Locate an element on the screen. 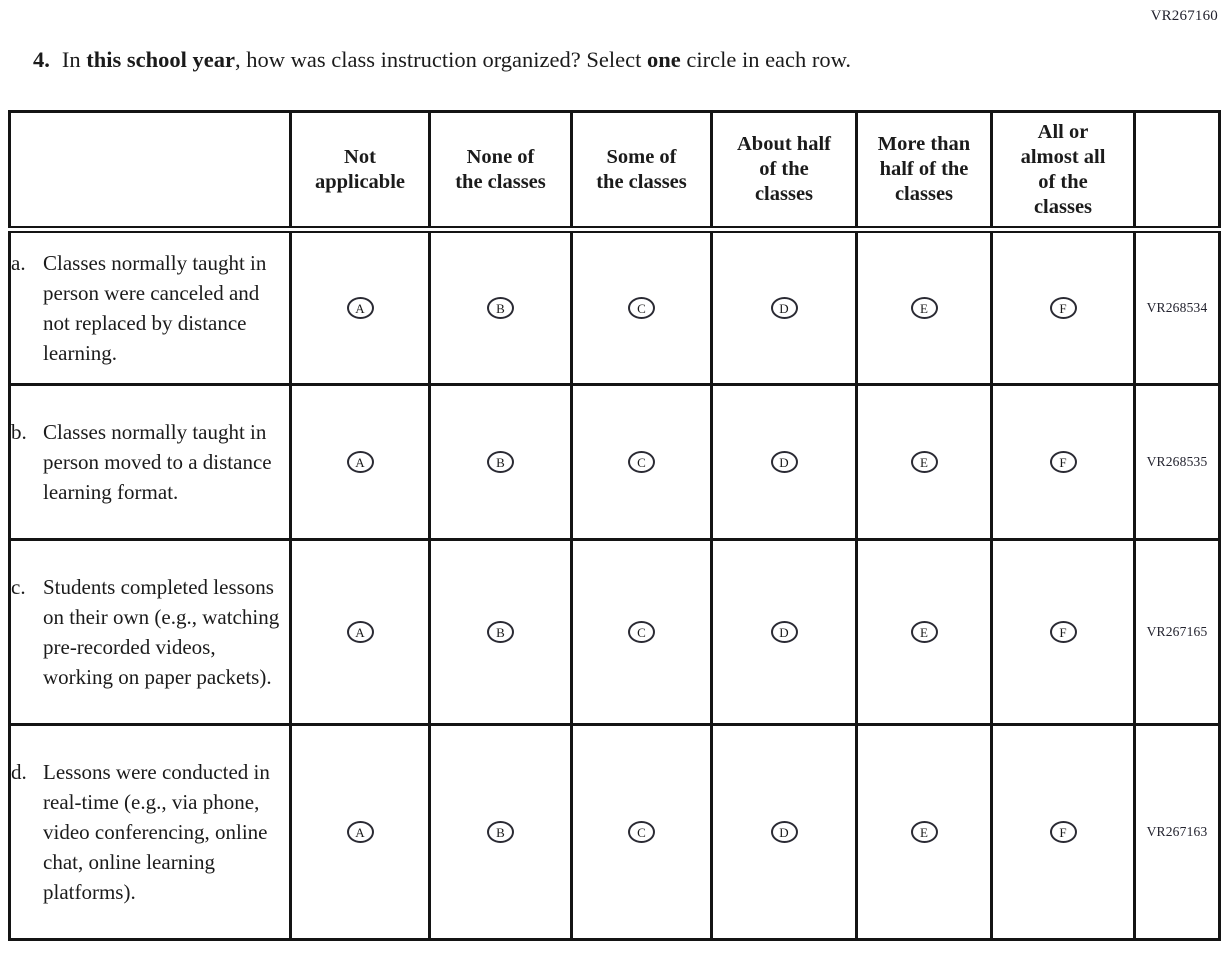 The image size is (1232, 962). question-bold2: one is located at coordinates (663, 59).